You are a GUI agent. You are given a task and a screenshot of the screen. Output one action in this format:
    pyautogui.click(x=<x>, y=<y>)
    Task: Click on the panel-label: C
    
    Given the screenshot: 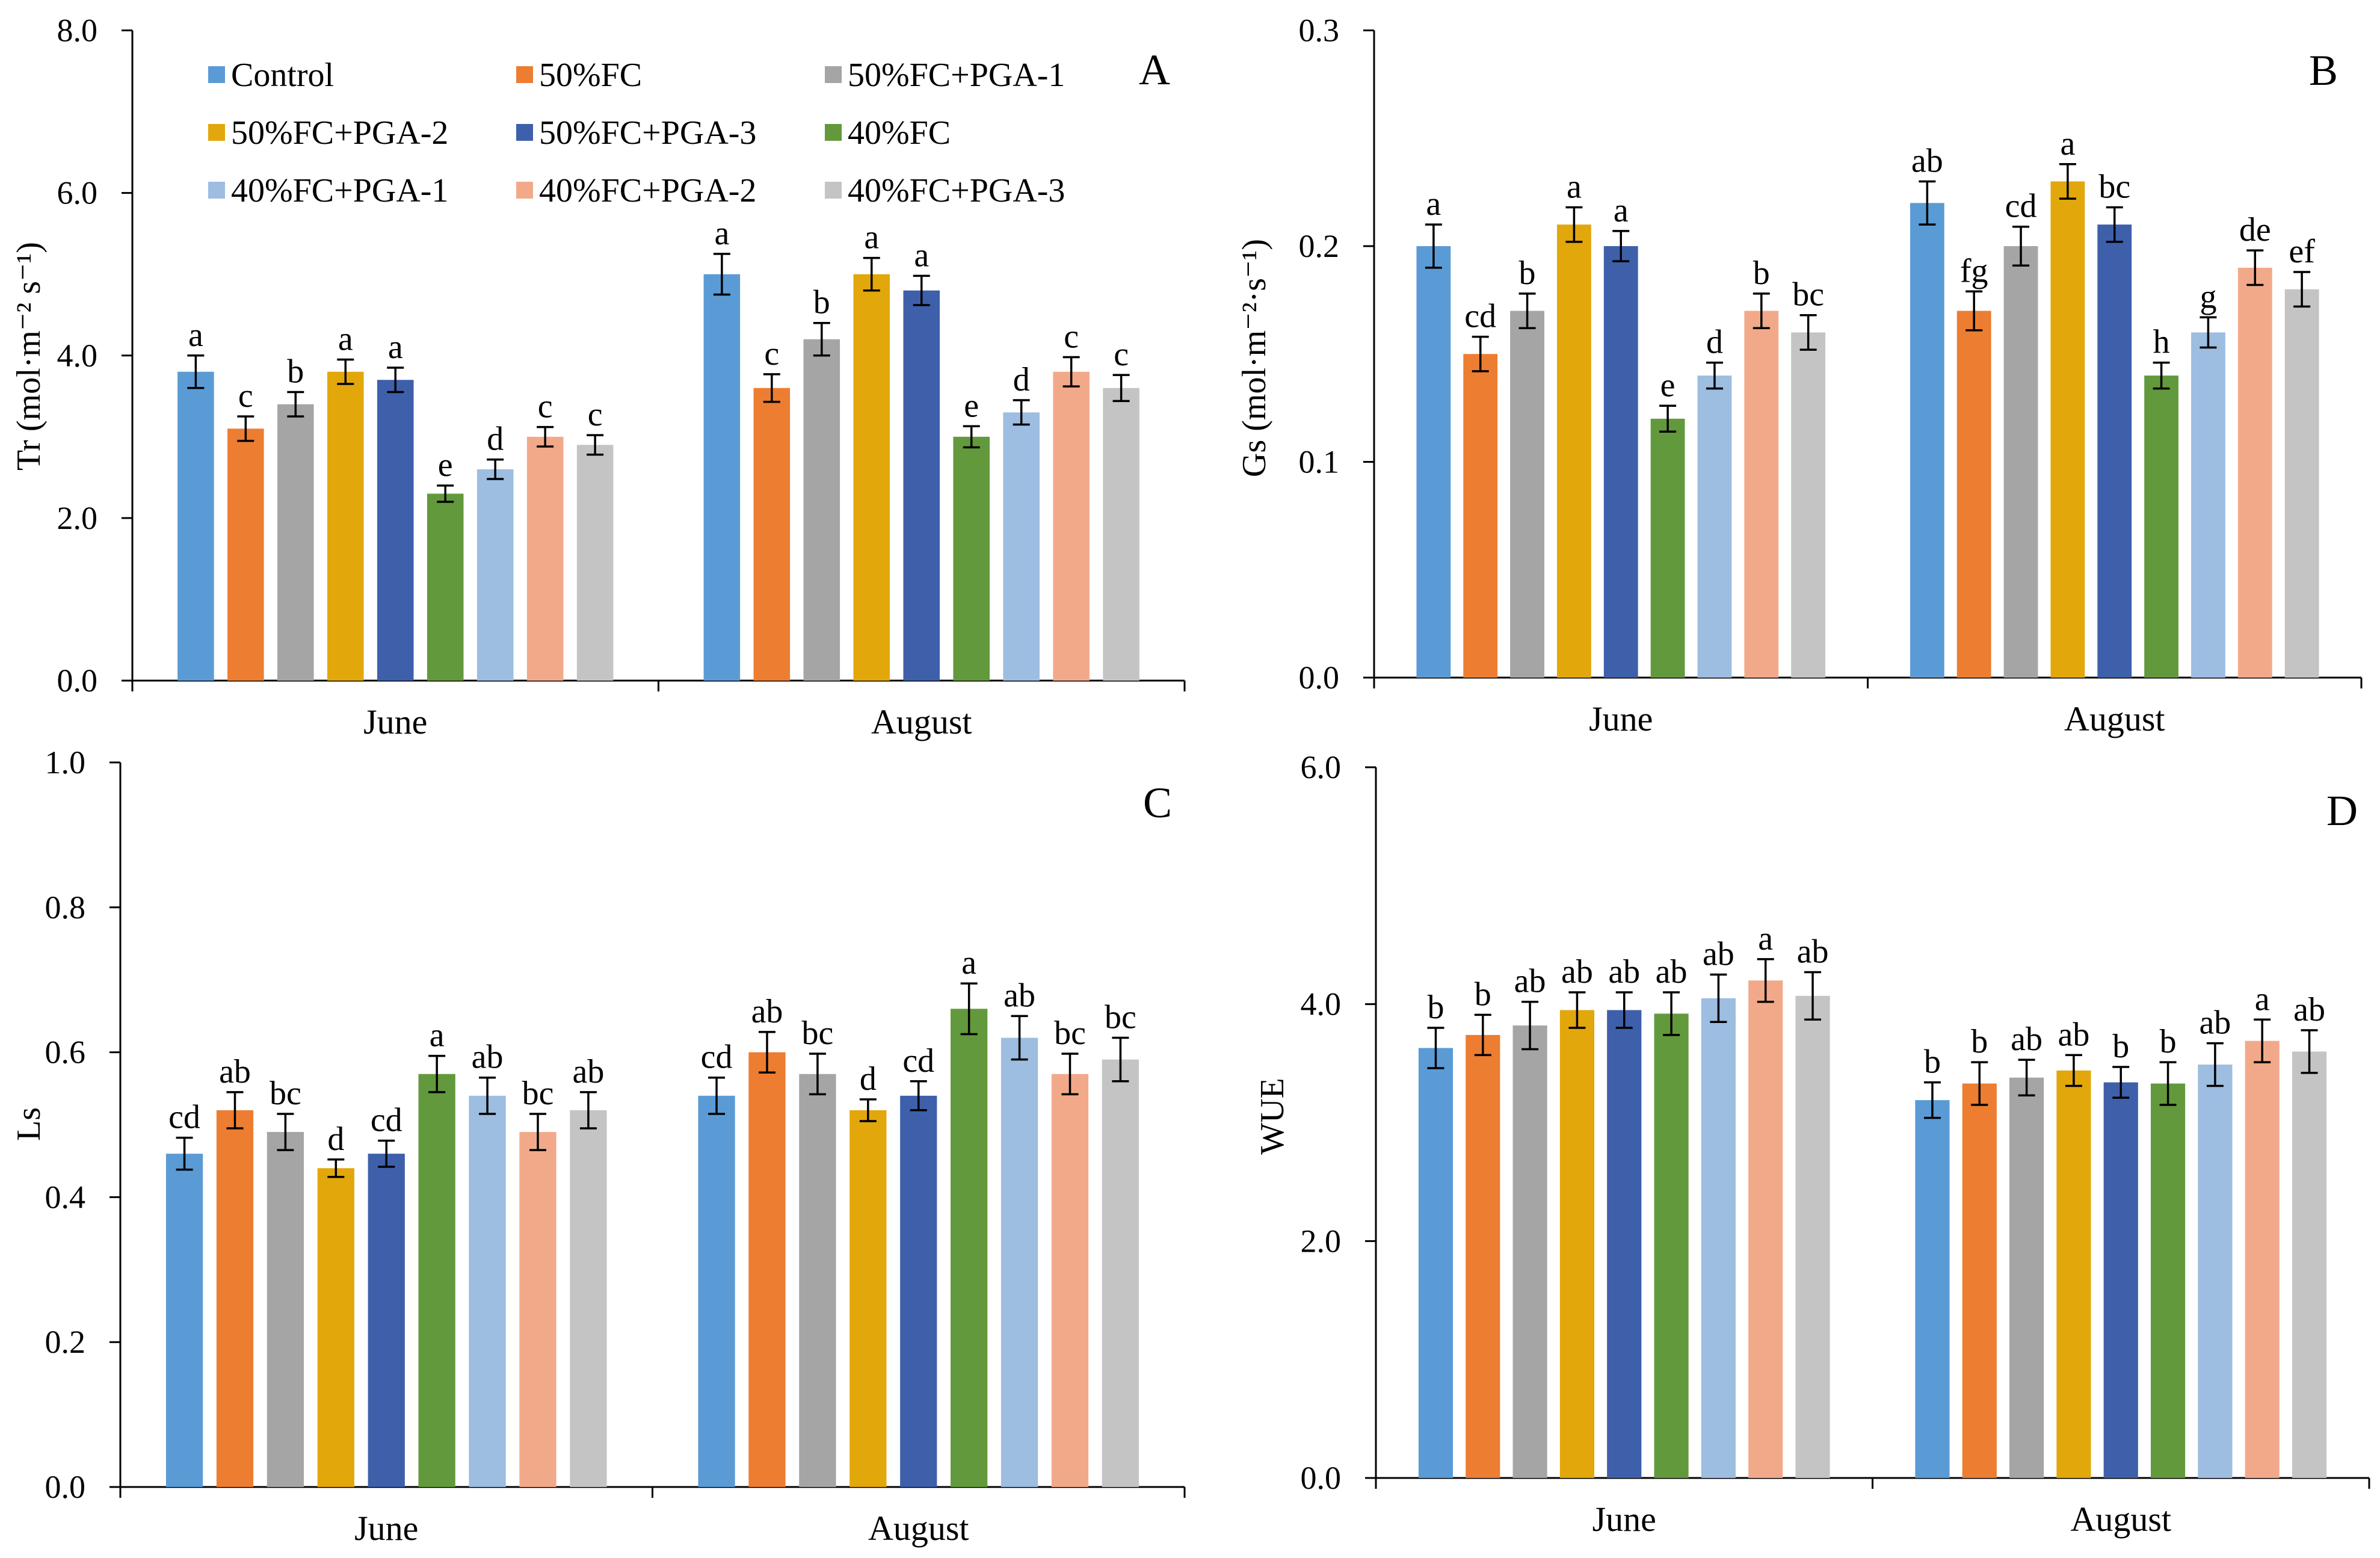 What is the action you would take?
    pyautogui.click(x=1157, y=803)
    